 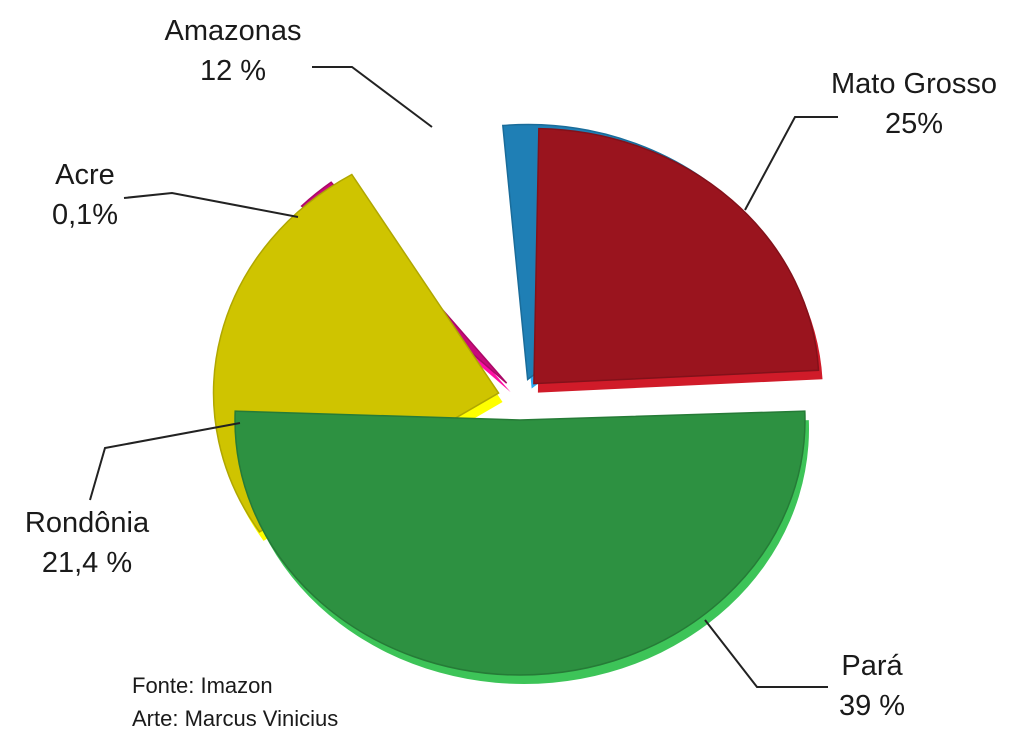 I want to click on slice-value-amazonas: 12 %, so click(x=233, y=71).